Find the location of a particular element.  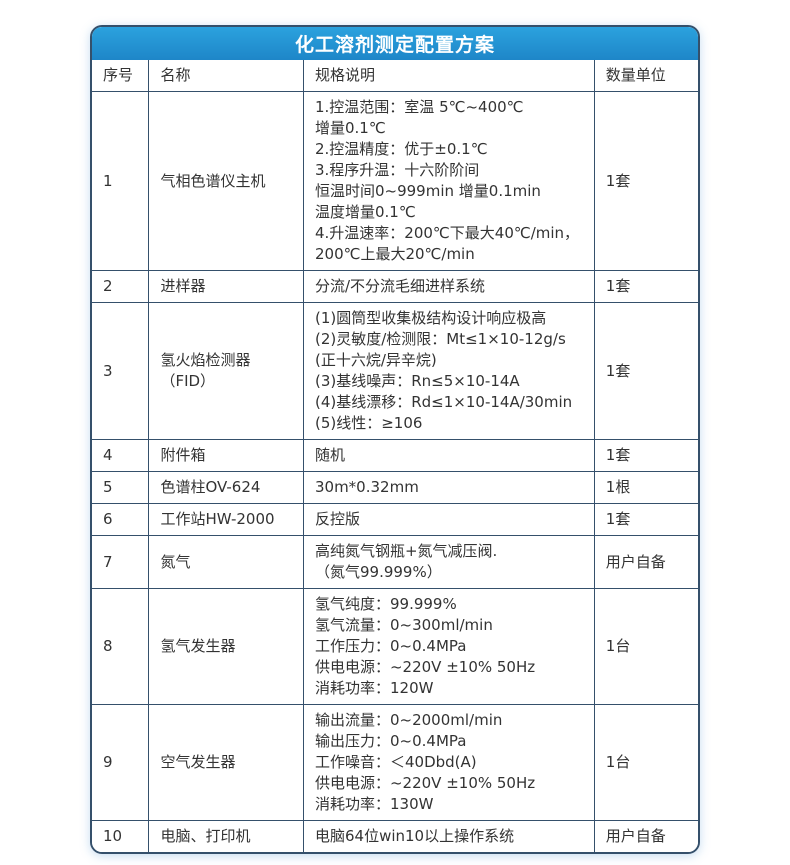

header-index: 序号 is located at coordinates (121, 76).